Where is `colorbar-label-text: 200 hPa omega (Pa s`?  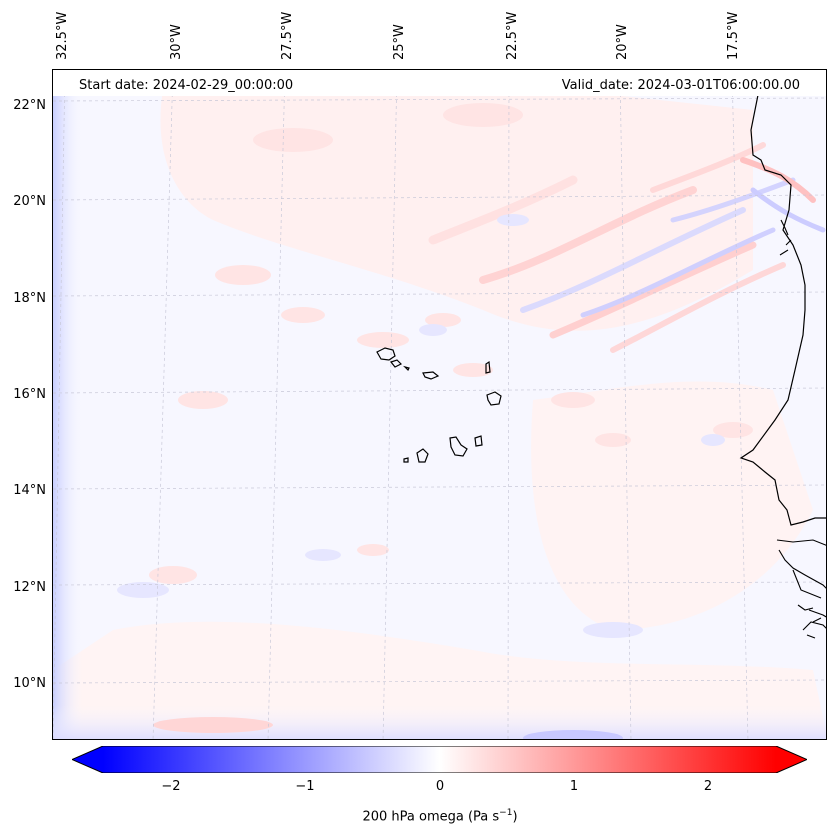 colorbar-label-text: 200 hPa omega (Pa s is located at coordinates (431, 817).